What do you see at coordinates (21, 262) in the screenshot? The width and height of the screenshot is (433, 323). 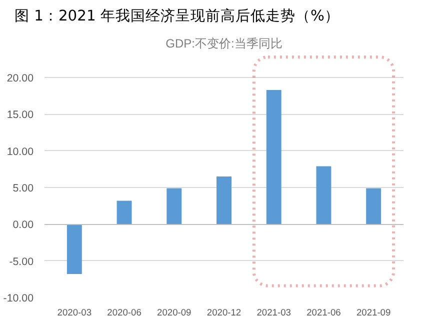 I see `y-tick-label: -5.00` at bounding box center [21, 262].